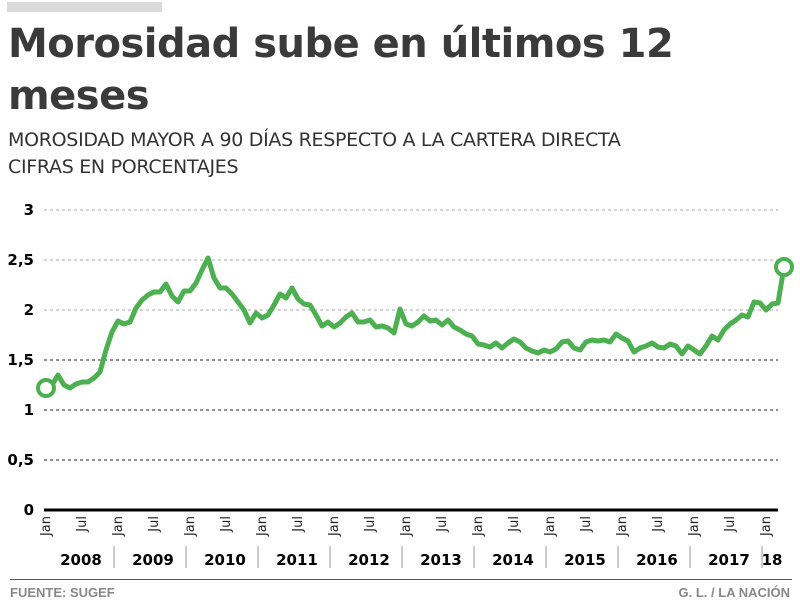 Image resolution: width=800 pixels, height=606 pixels. I want to click on chart-title: Morosidad sube en últimos 12 meses, so click(341, 70).